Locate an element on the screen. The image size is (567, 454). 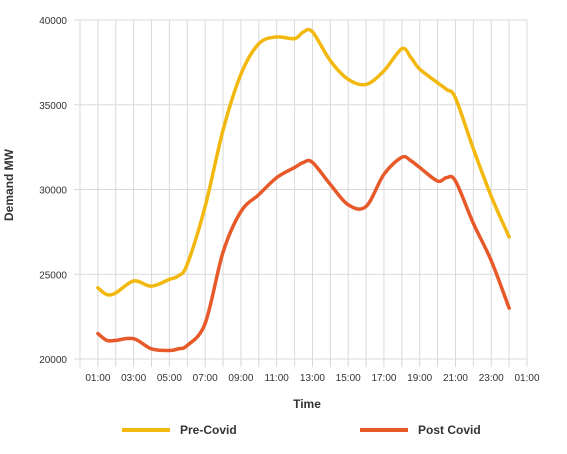
x-tick-label: 05:00 is located at coordinates (169, 378).